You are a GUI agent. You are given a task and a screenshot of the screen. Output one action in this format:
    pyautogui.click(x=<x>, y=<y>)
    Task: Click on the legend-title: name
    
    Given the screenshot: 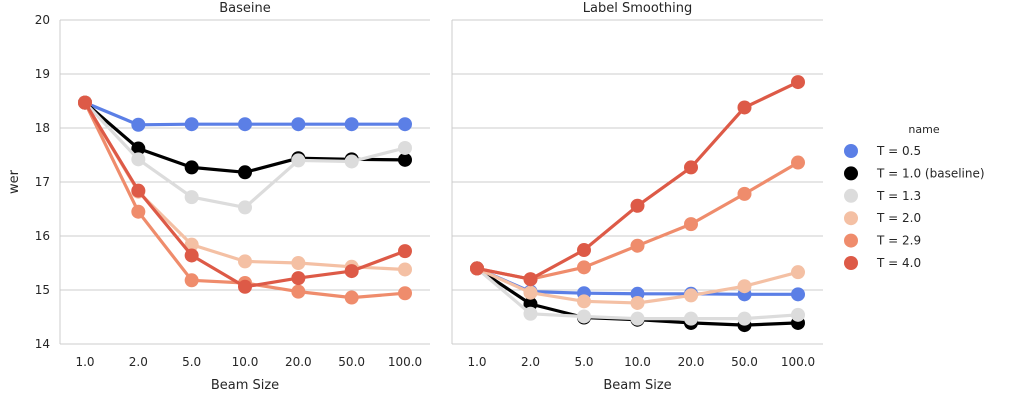 What is the action you would take?
    pyautogui.click(x=923, y=129)
    